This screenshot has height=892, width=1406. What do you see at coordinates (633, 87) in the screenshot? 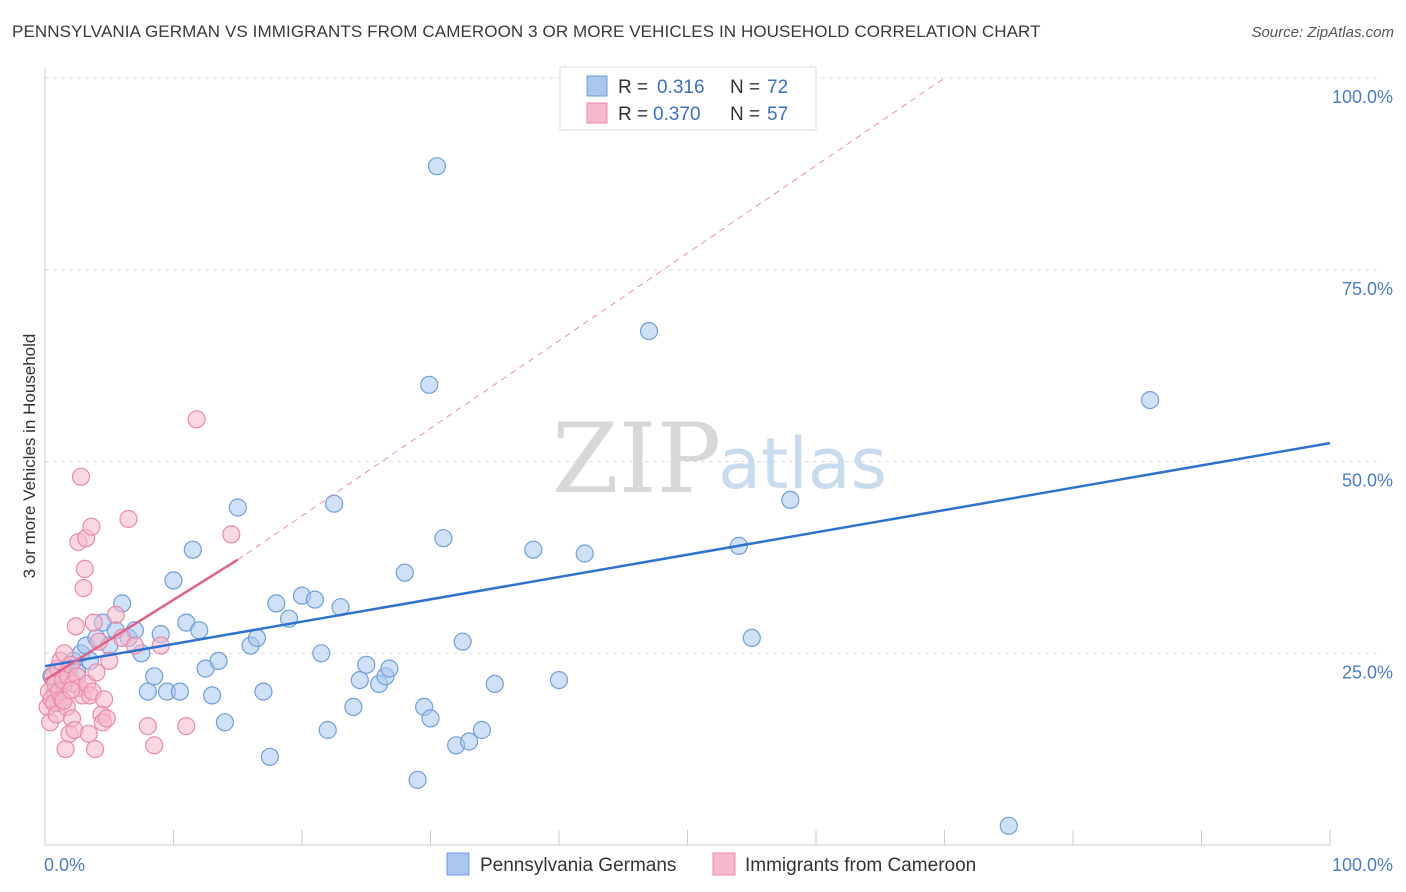
I see `legend-r-label-1: R =` at bounding box center [633, 87].